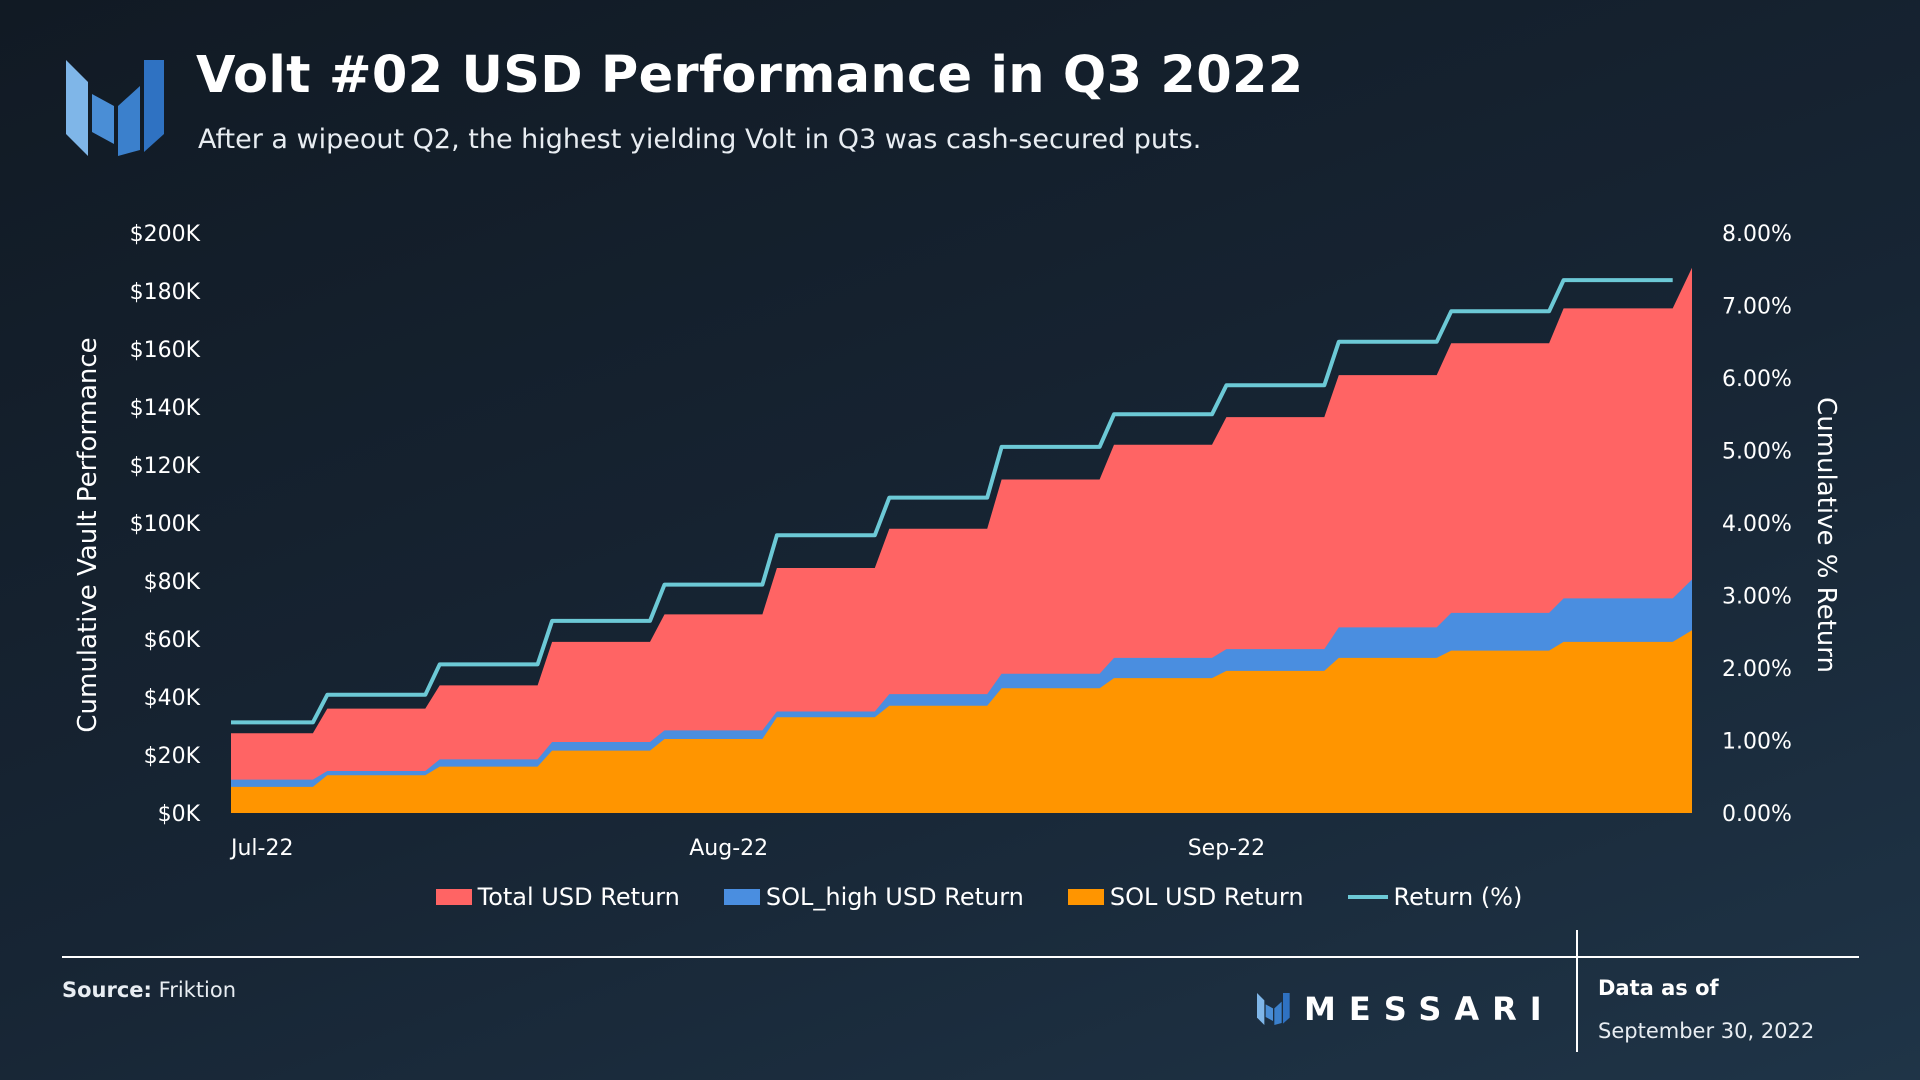  I want to click on data-as-of-date: September 30, 2022, so click(1706, 1031).